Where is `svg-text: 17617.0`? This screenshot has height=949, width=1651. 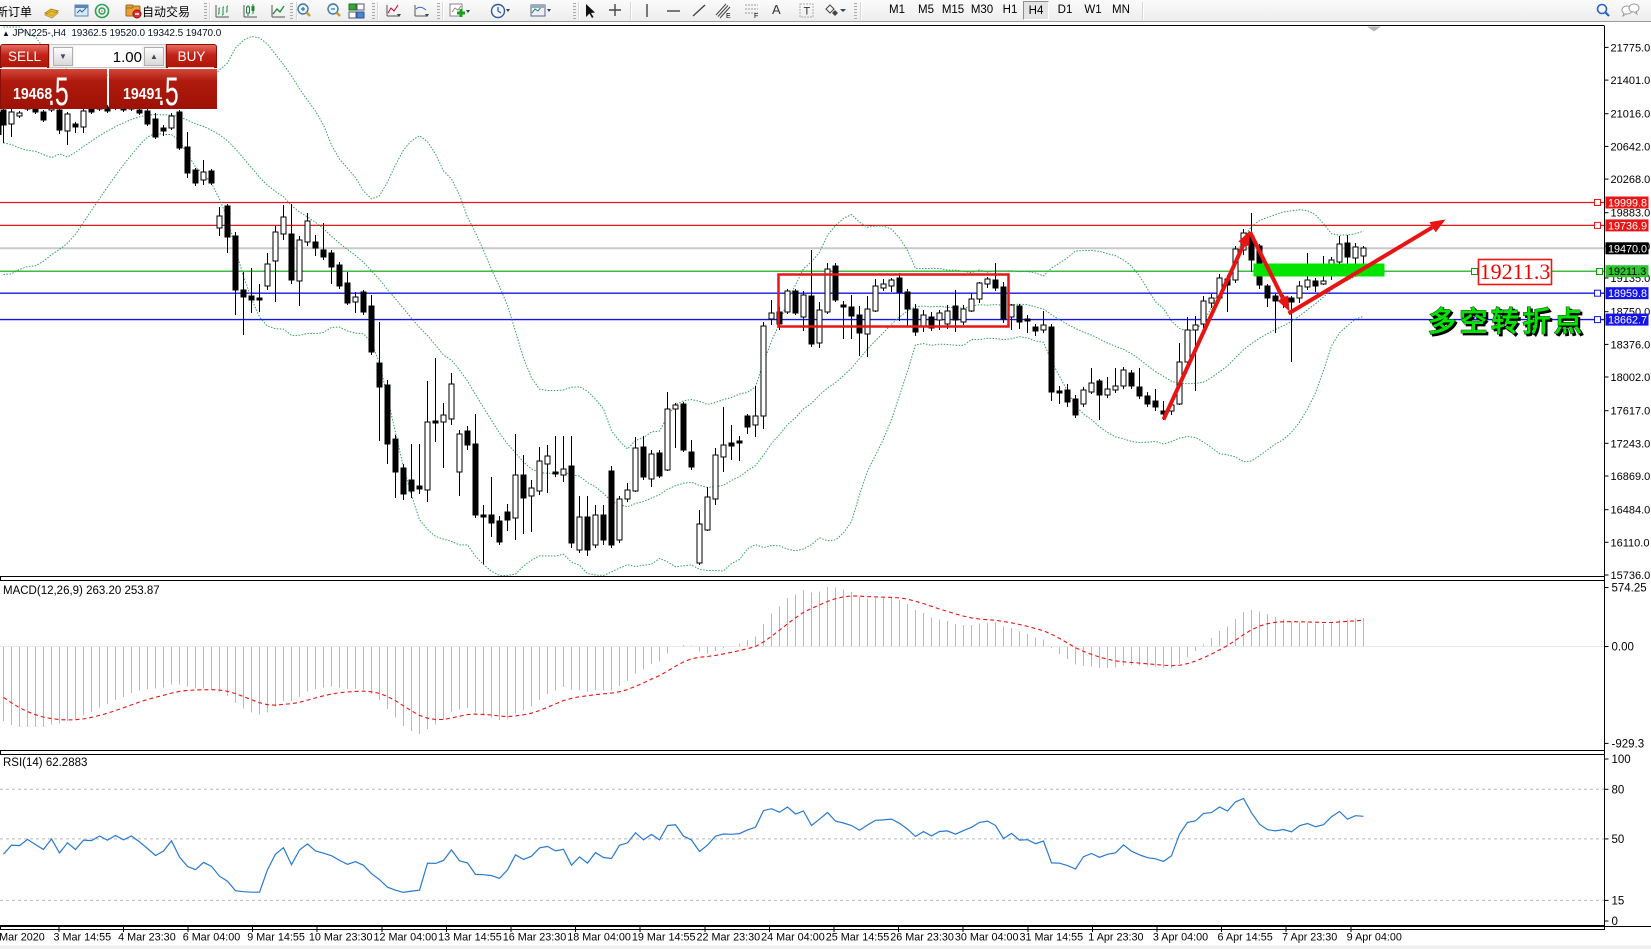
svg-text: 17617.0 is located at coordinates (1631, 412).